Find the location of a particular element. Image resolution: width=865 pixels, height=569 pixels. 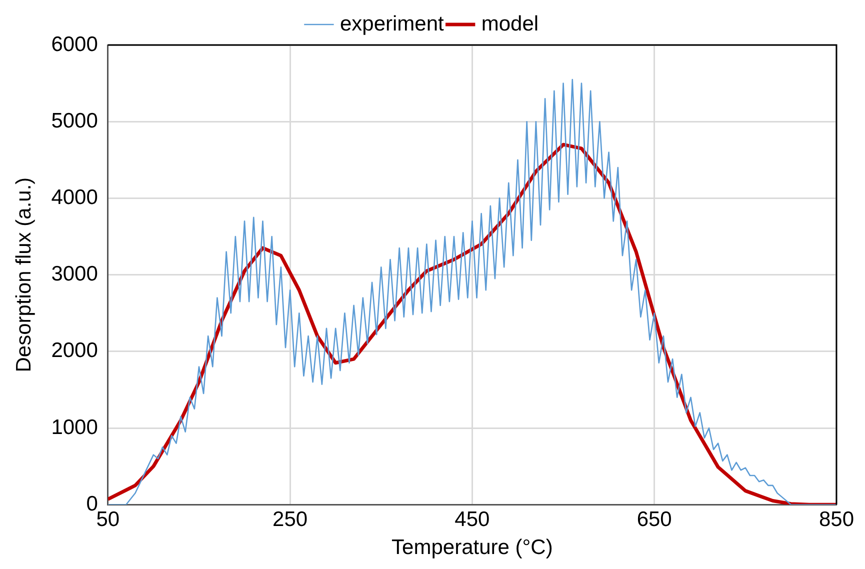

y-axis-title: Desorption flux (a.u.) is located at coordinates (24, 274).